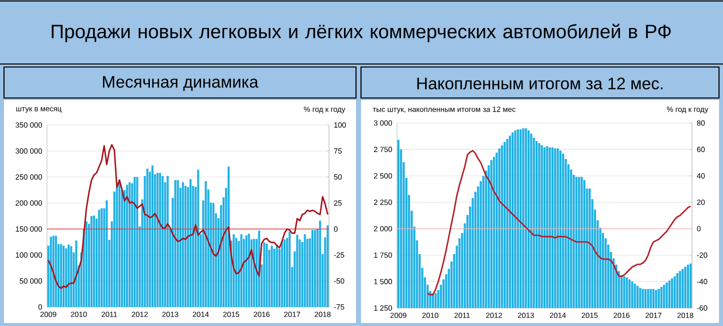  I want to click on chart-title: Накопленным итогом за 12 мес., so click(540, 84).